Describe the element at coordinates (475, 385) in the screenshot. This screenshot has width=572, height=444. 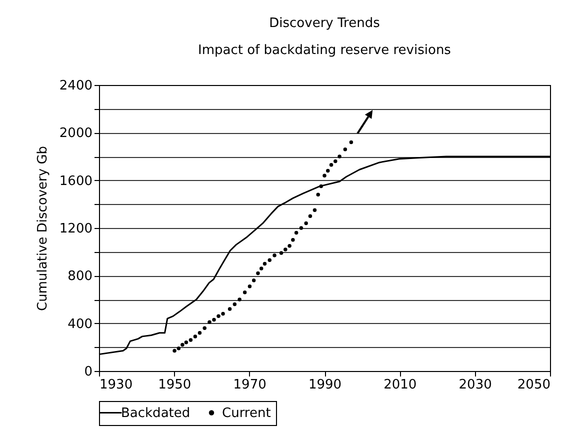
I see `x-tick-label: 2030` at that location.